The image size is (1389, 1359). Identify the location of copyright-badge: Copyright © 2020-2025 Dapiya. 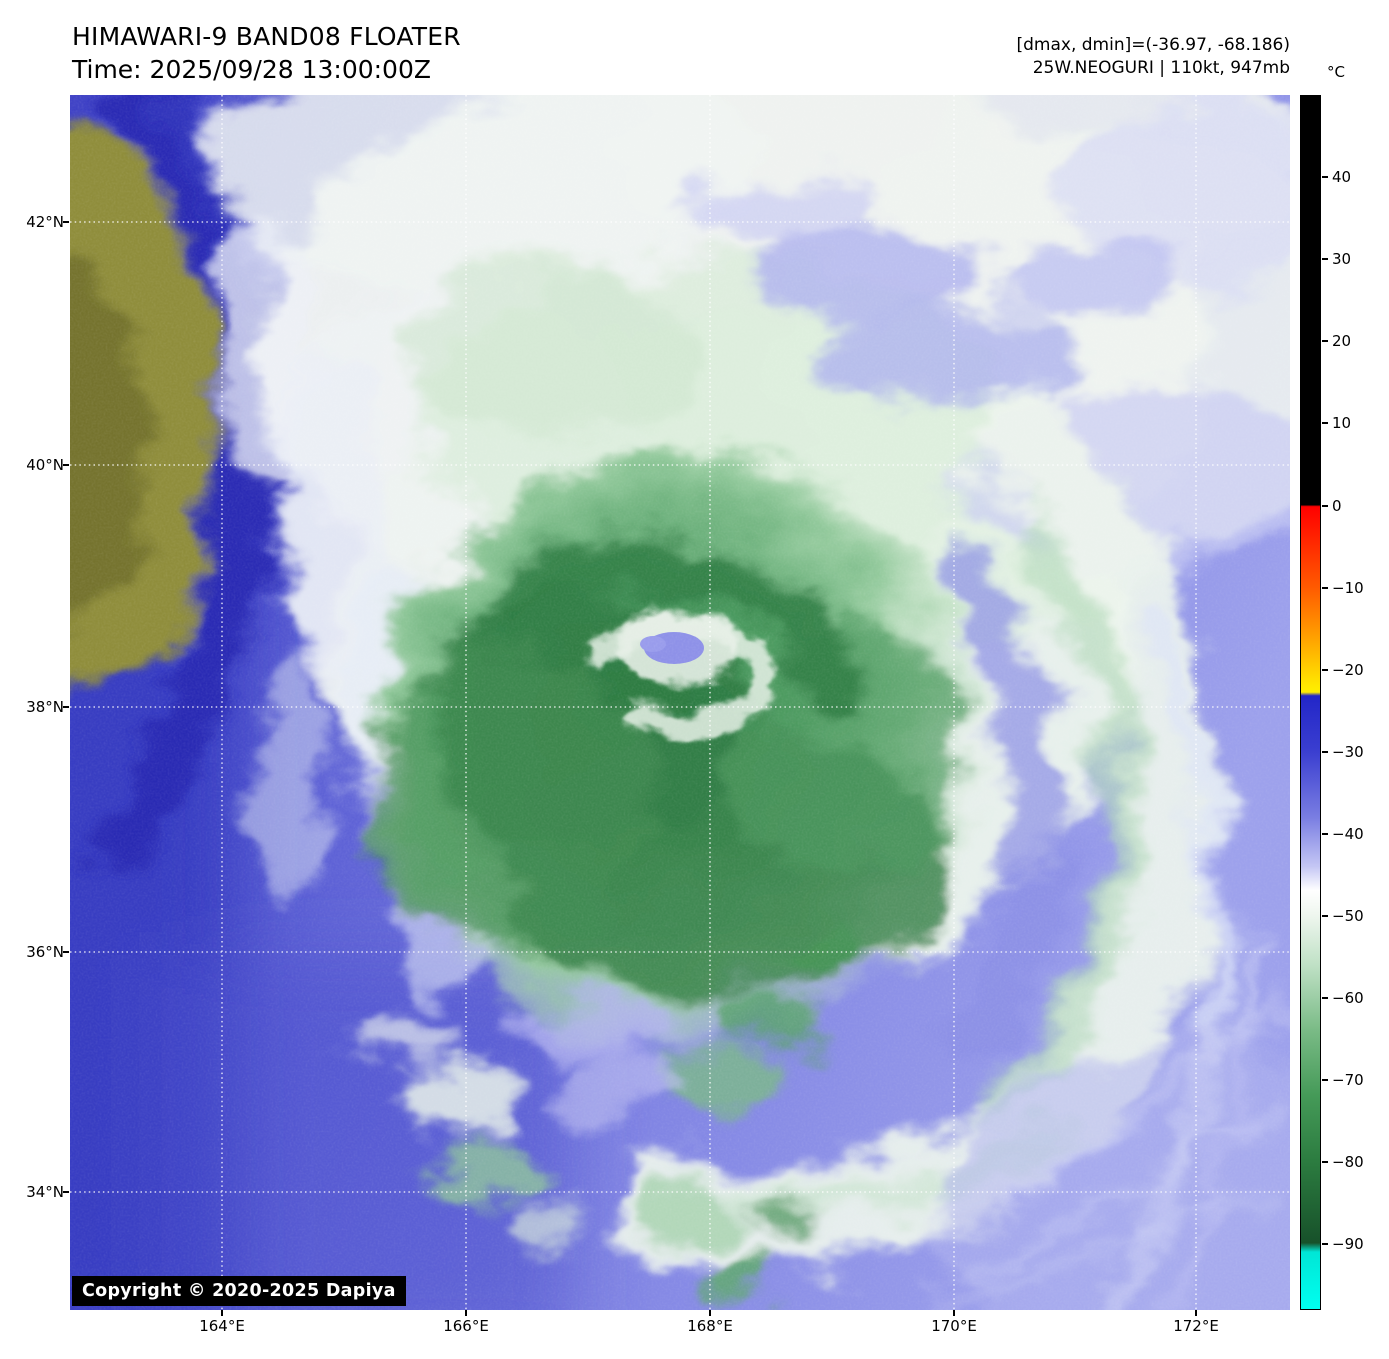
(239, 1291).